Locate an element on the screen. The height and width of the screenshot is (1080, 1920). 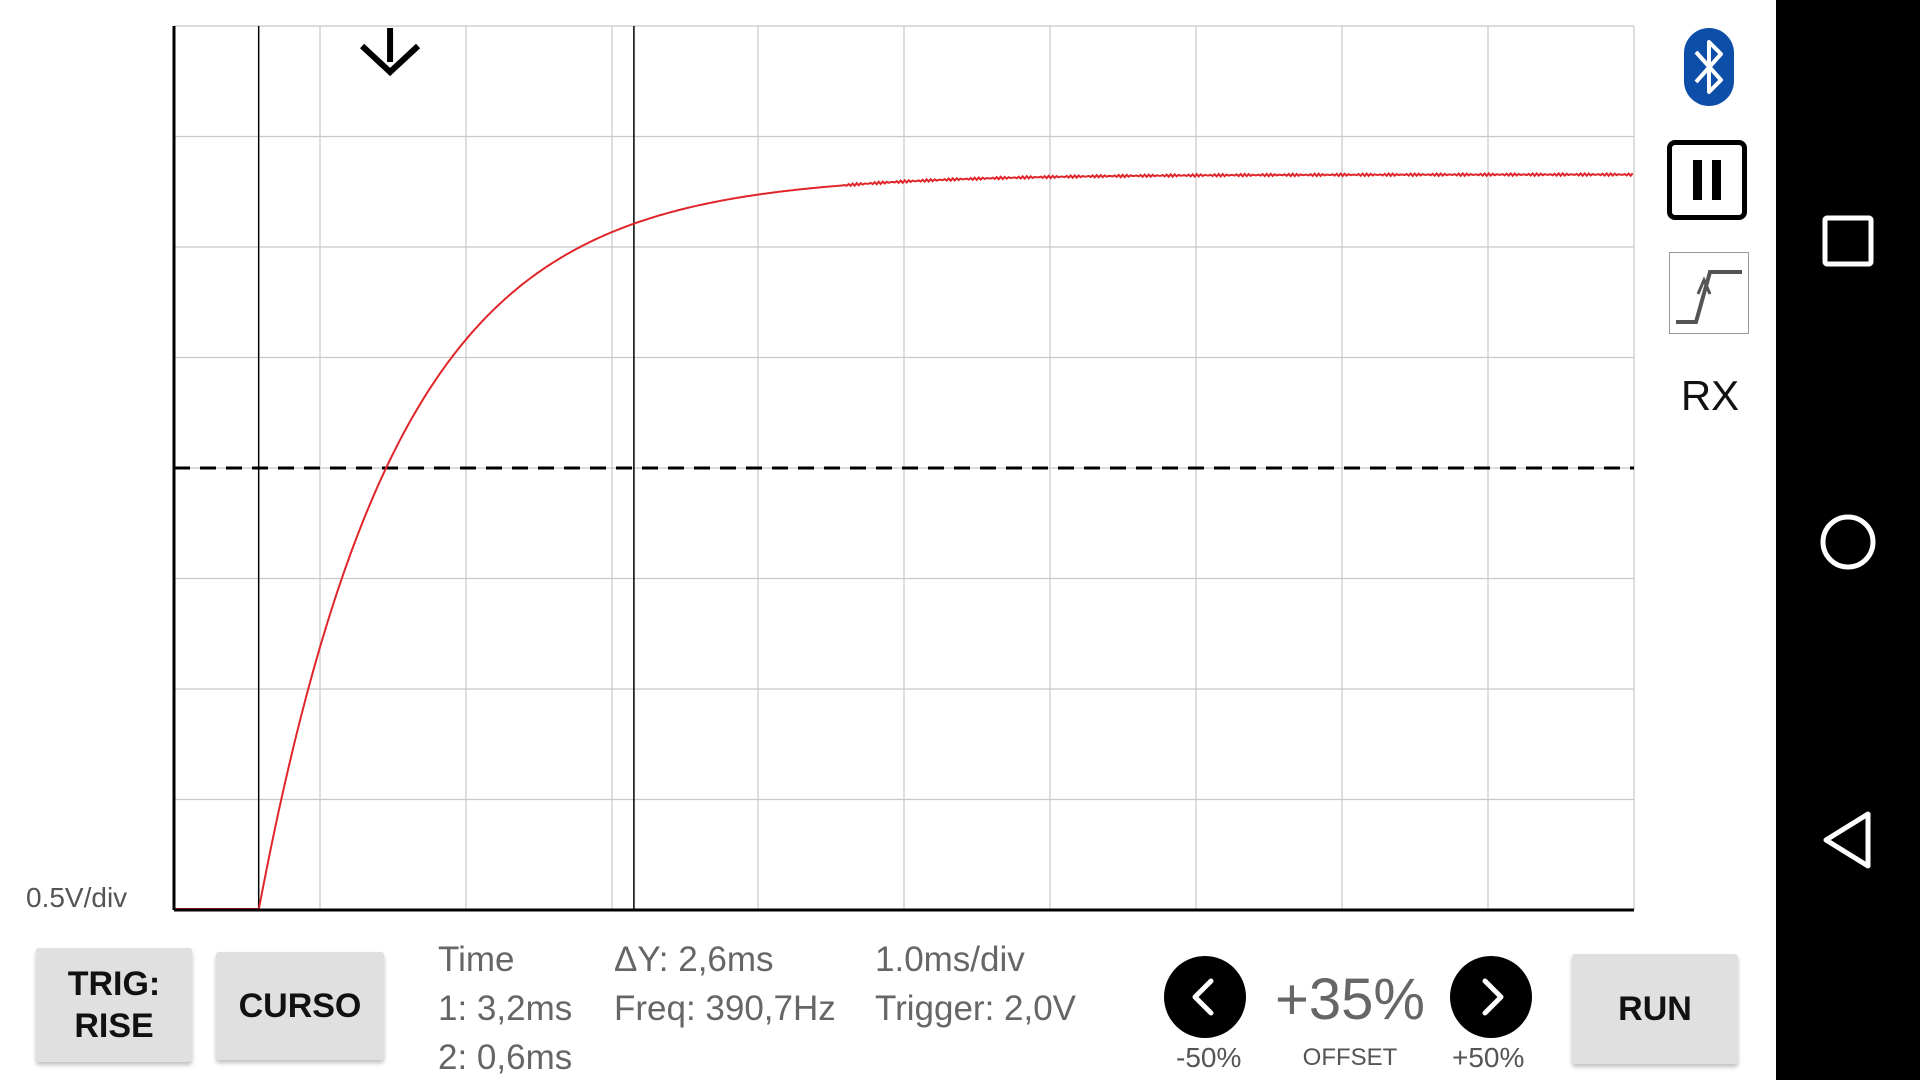
time-header: Time is located at coordinates (476, 959).